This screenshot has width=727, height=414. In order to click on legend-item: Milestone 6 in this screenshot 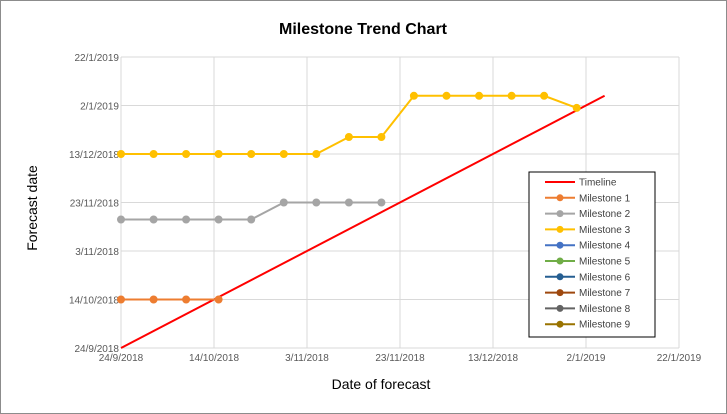, I will do `click(588, 277)`.